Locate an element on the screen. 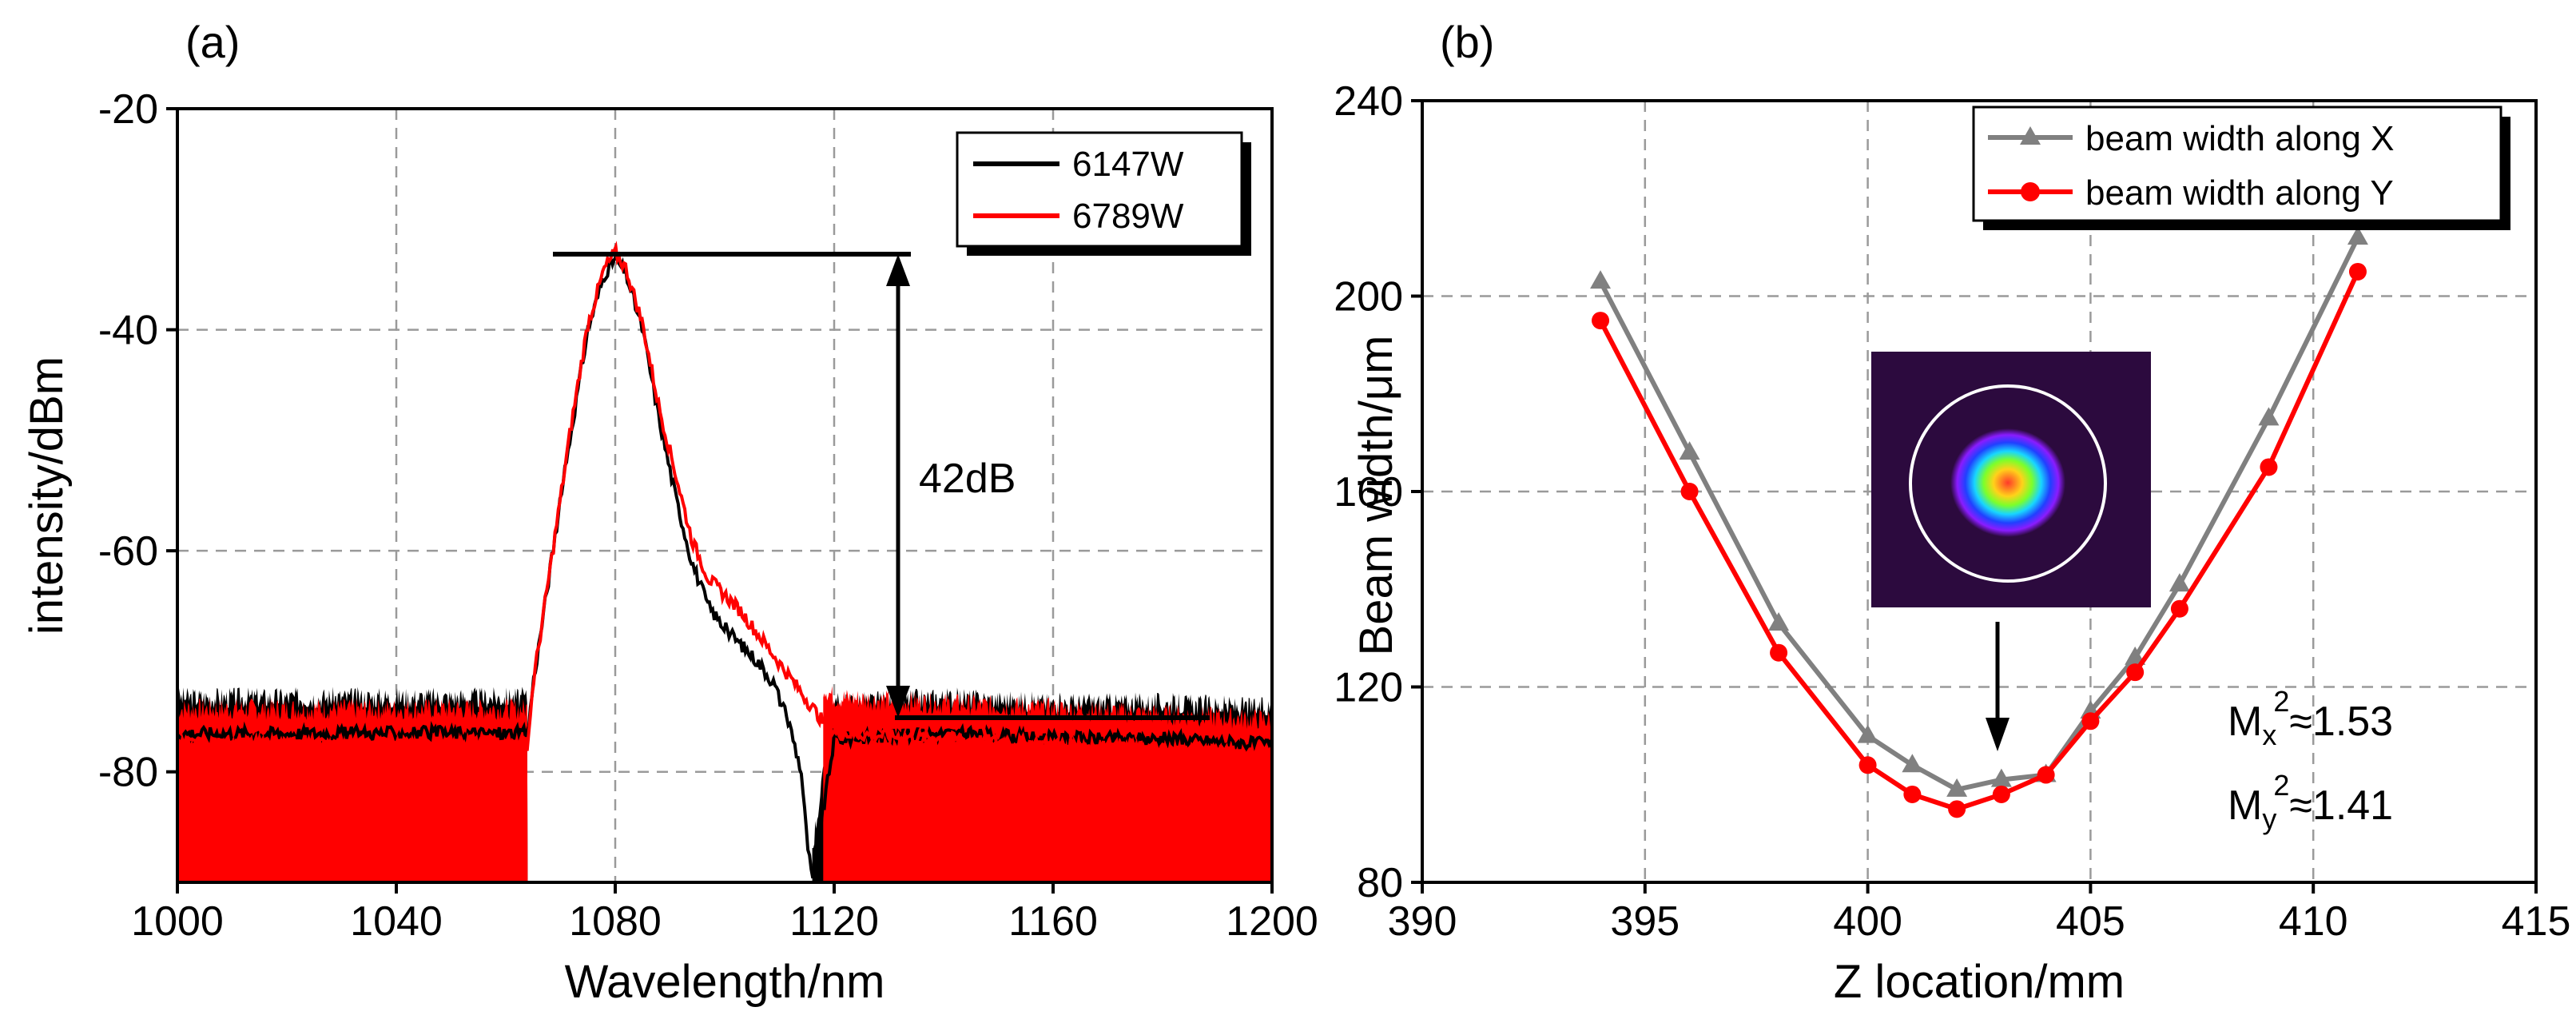  x-tick-label: 1120 is located at coordinates (834, 922).